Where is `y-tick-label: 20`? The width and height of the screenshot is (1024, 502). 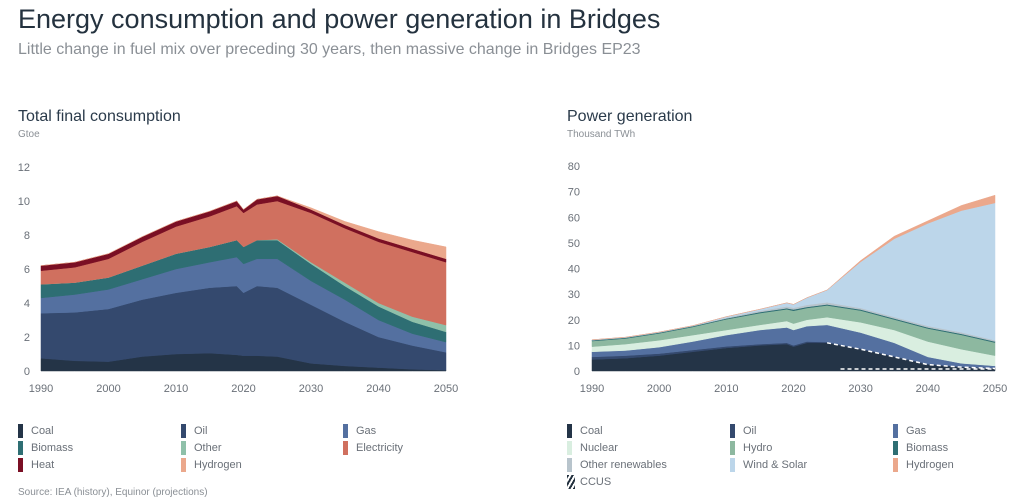 y-tick-label: 20 is located at coordinates (574, 321).